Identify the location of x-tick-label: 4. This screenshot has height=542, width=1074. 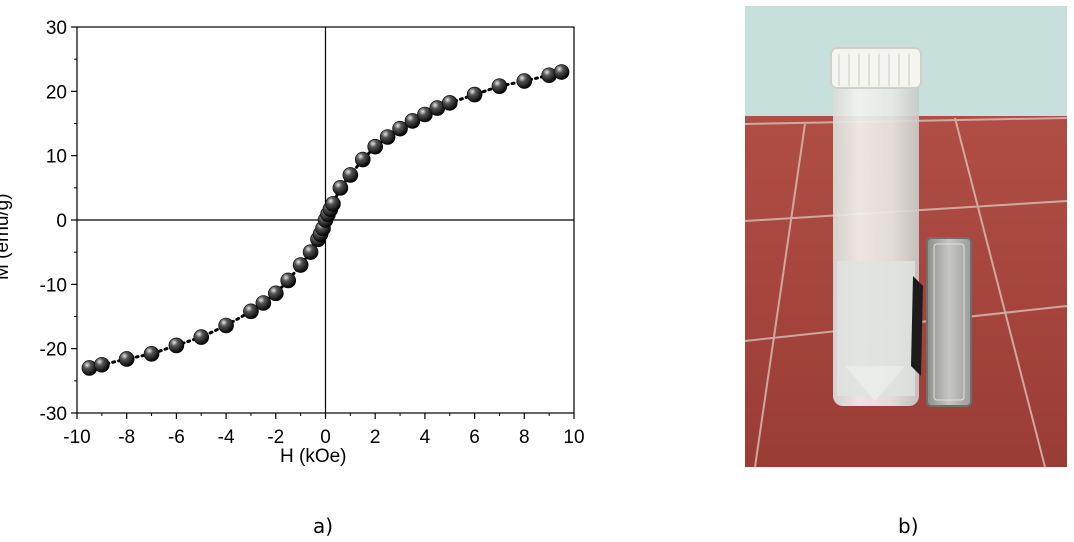
(425, 437).